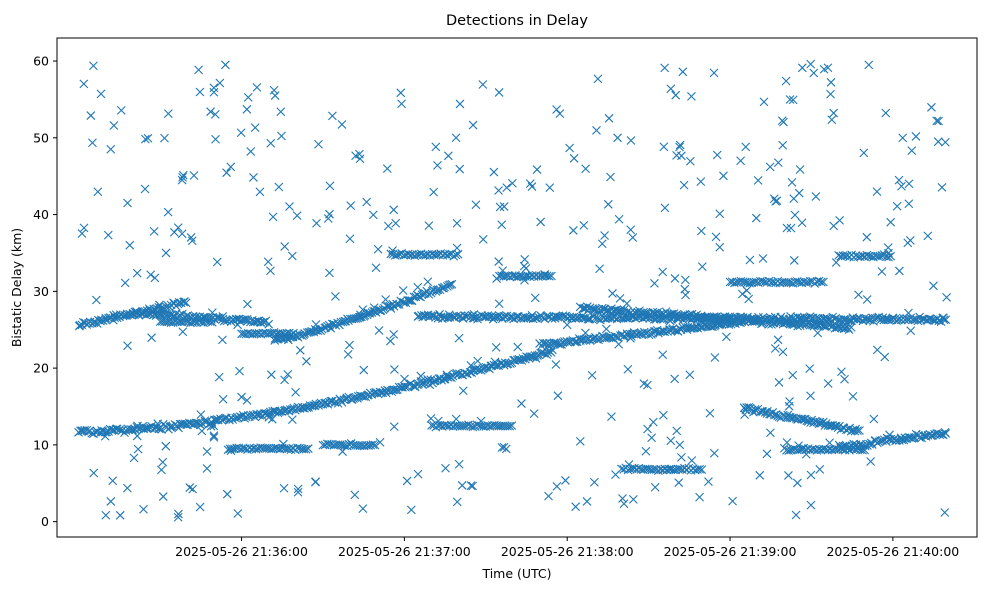  Describe the element at coordinates (241, 551) in the screenshot. I see `x-tick-label: 2025-05-26 21:36:00` at that location.